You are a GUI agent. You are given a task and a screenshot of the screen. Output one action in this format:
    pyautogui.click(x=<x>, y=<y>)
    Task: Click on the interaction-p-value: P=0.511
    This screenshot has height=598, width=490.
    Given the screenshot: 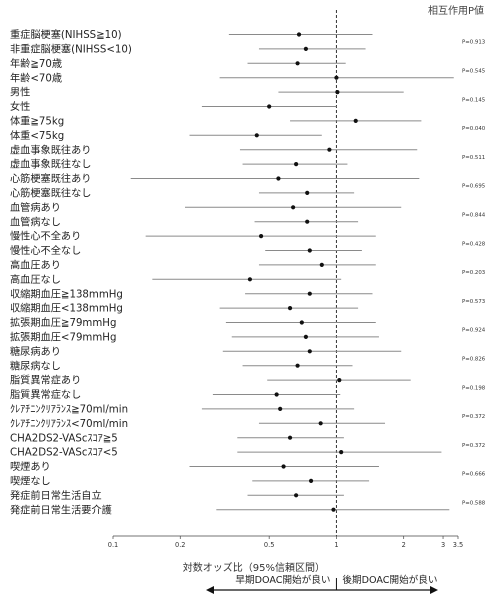 What is the action you would take?
    pyautogui.click(x=473, y=158)
    